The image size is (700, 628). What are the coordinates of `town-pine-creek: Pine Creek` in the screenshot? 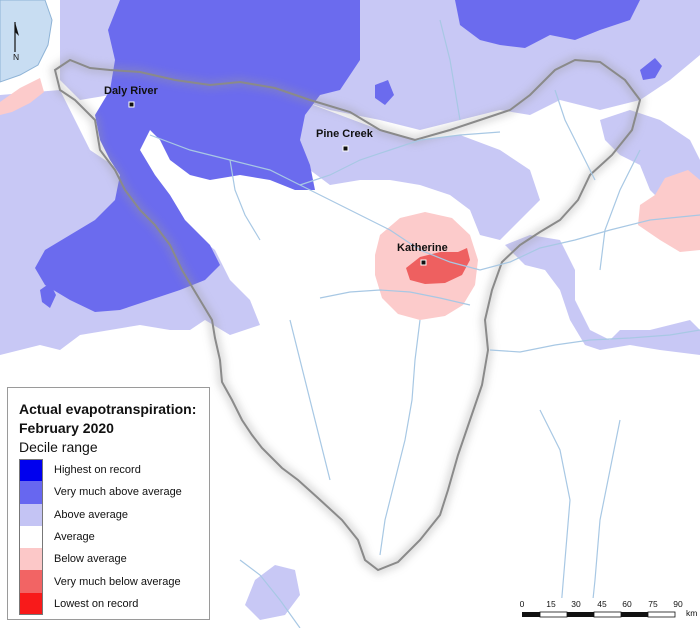 It's located at (345, 140).